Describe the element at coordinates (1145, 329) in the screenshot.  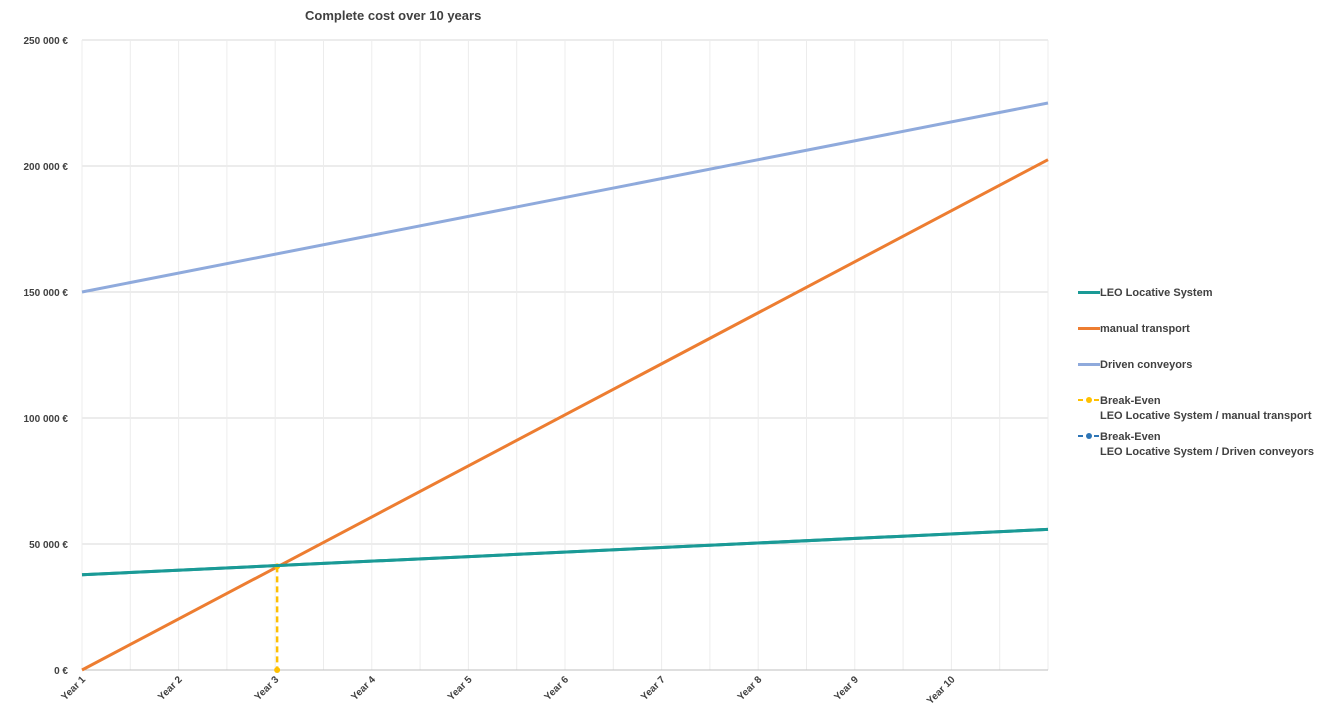
I see `legend-label: manual transport` at that location.